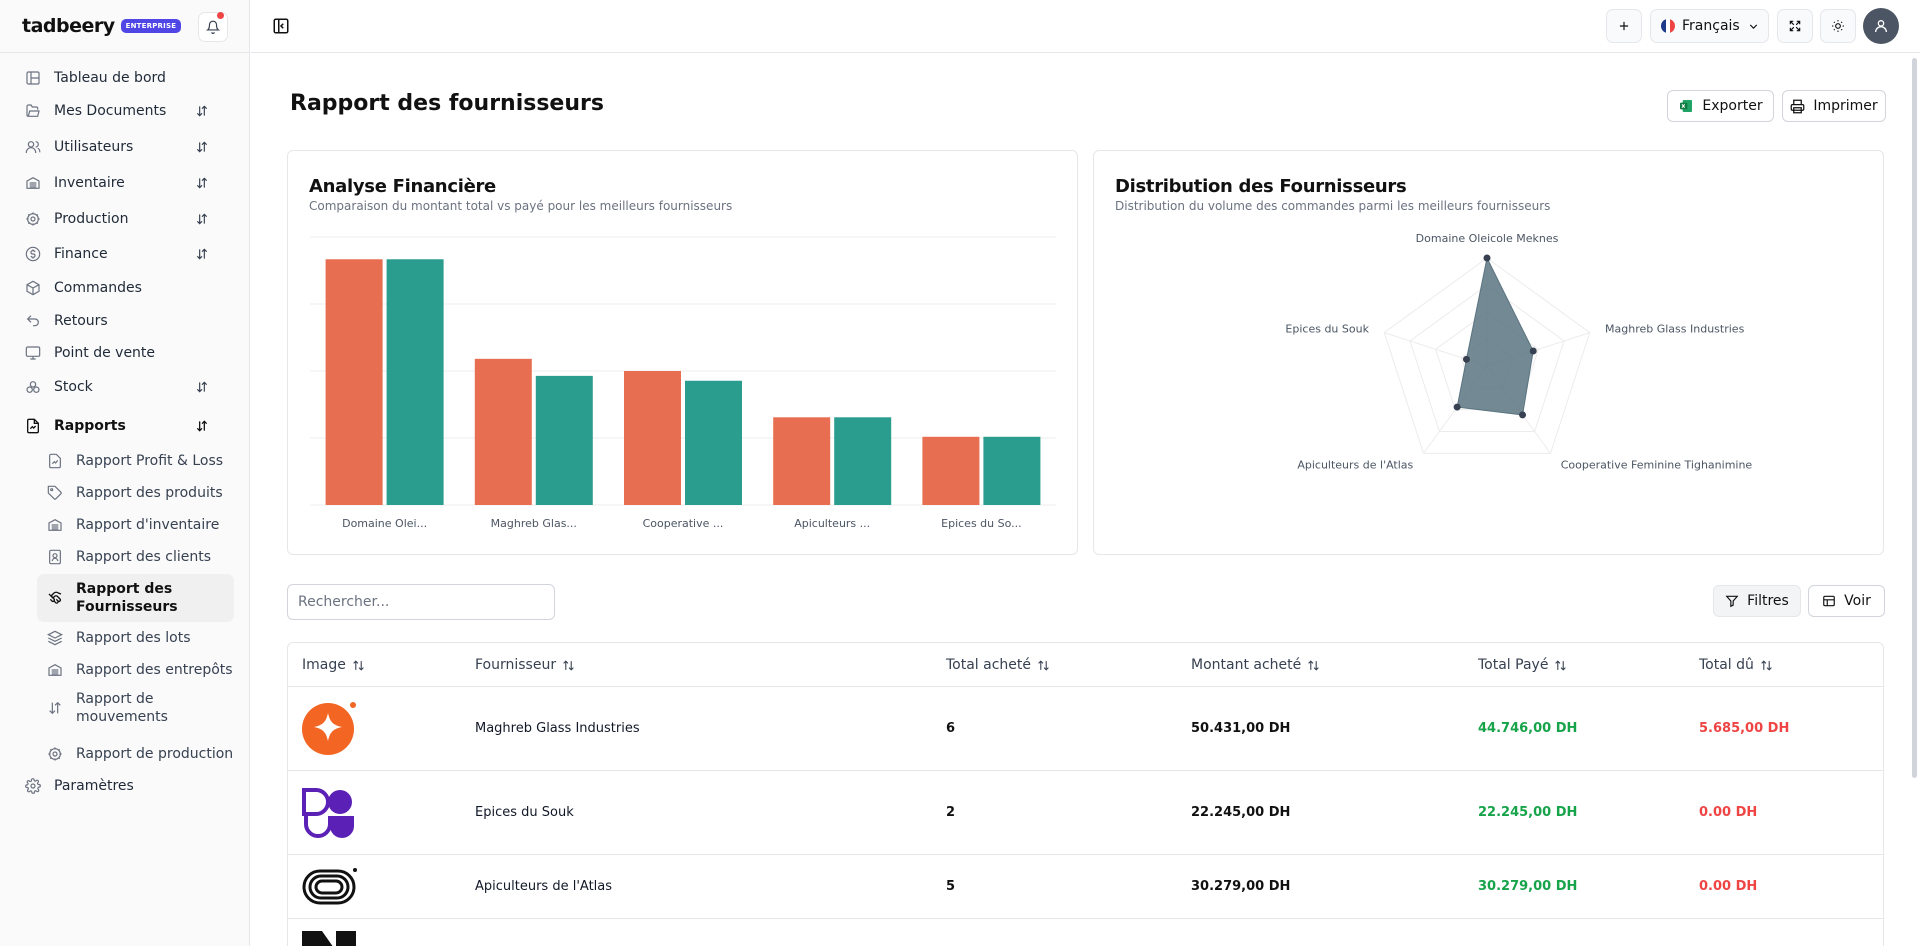 The width and height of the screenshot is (1920, 946). Describe the element at coordinates (1513, 665) in the screenshot. I see `column-label: Total Payé` at that location.